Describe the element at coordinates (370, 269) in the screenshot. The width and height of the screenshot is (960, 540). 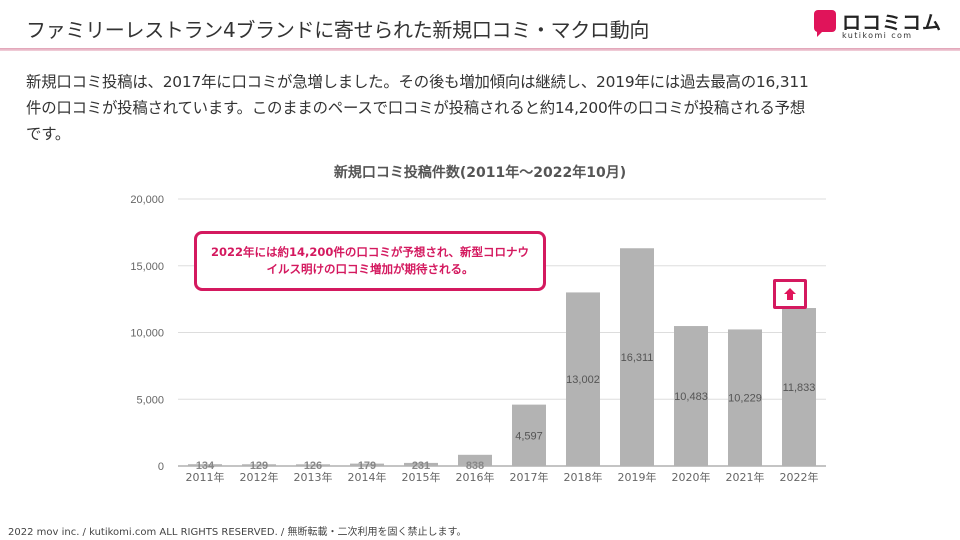
I see `callout-line-2: イルス明けの口コミ増加が期待される。` at that location.